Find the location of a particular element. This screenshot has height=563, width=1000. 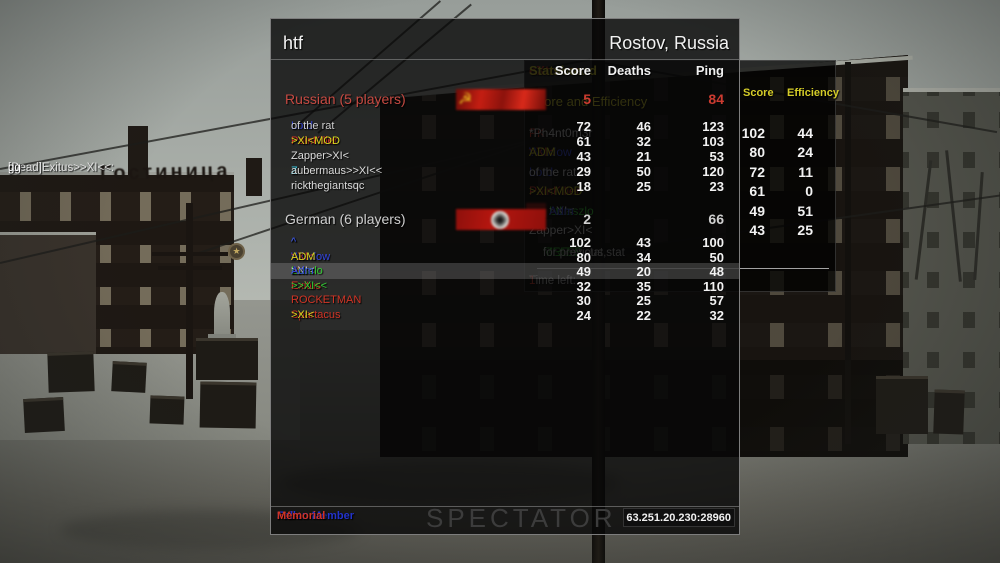

player-name-part: of the rat is located at coordinates (313, 126).